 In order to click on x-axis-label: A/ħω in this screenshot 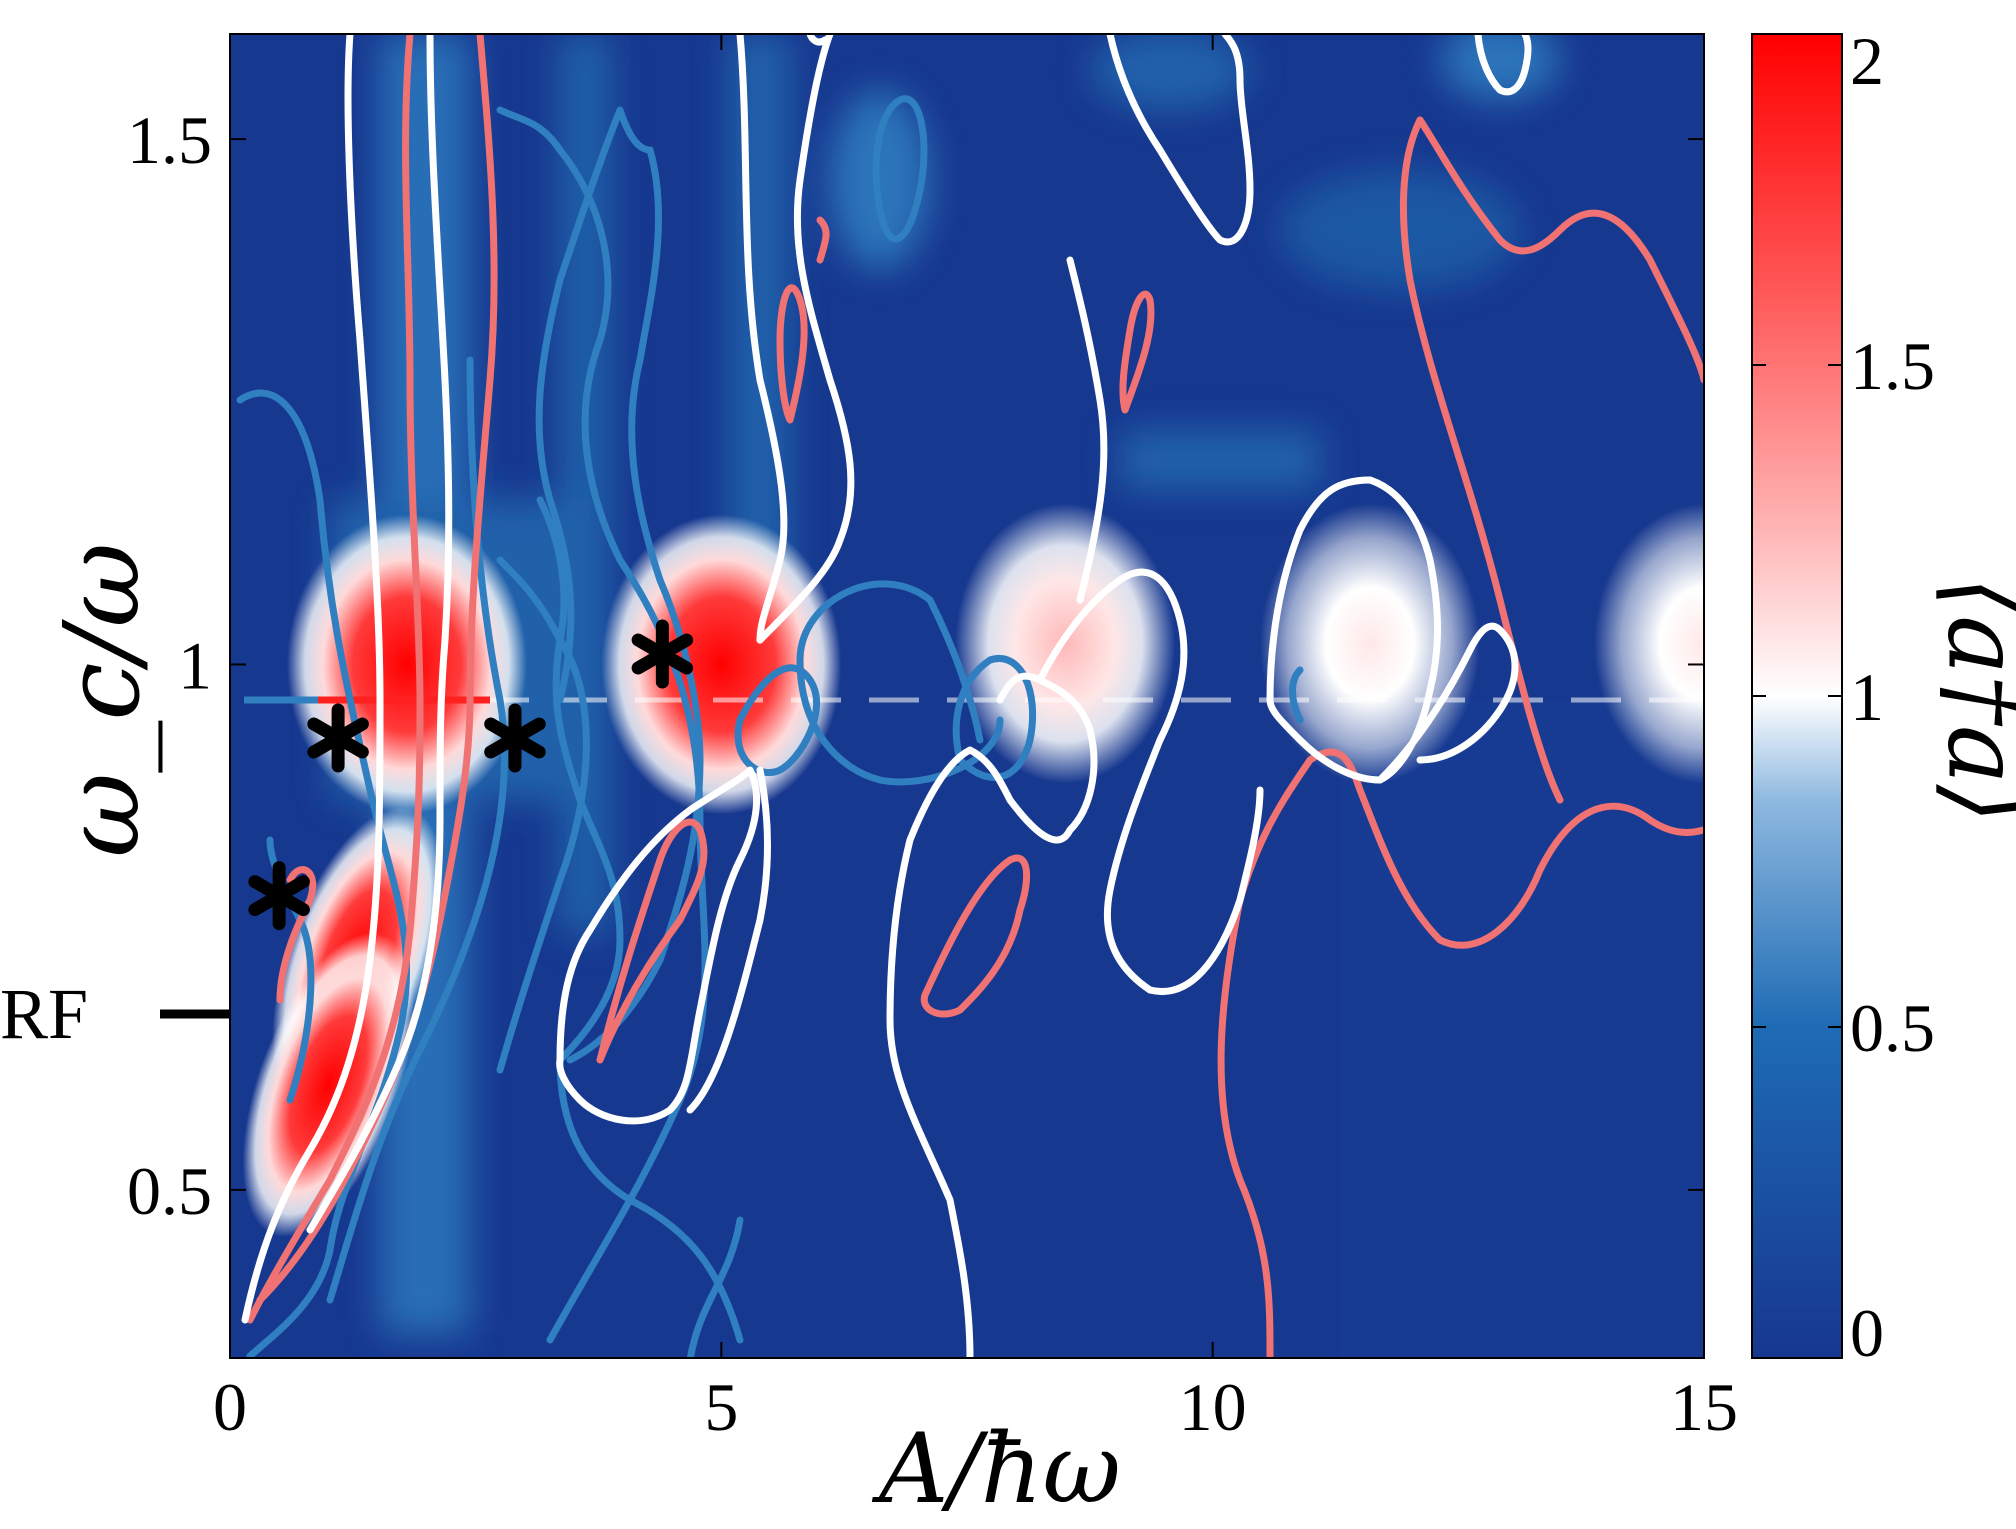, I will do `click(996, 1469)`.